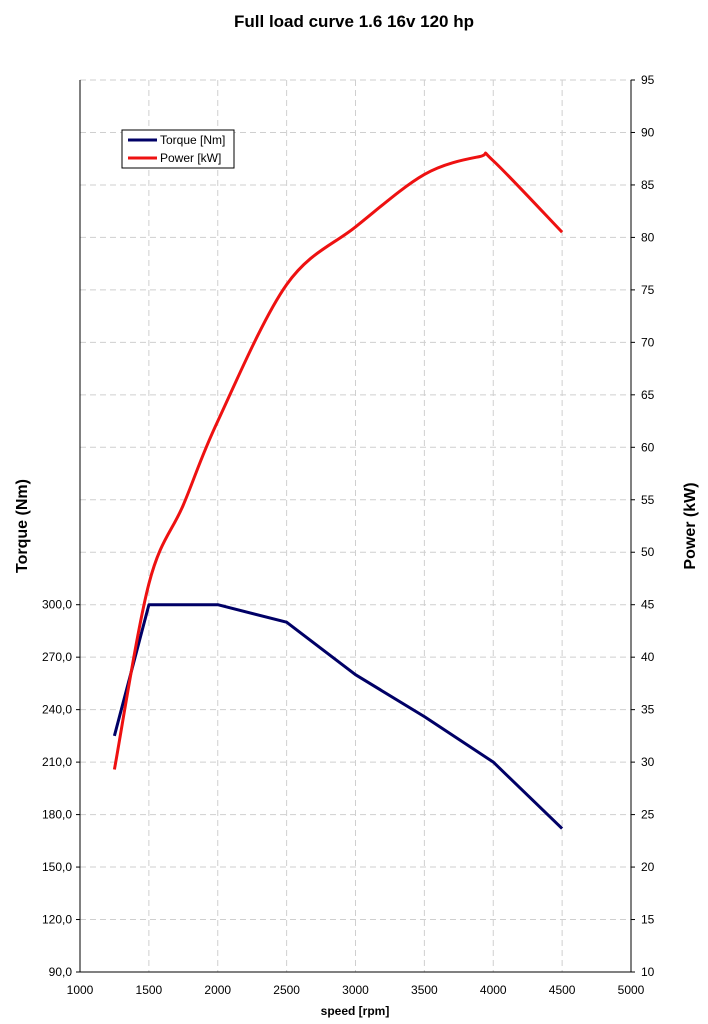 This screenshot has height=1024, width=708. Describe the element at coordinates (562, 990) in the screenshot. I see `x-tick-label: 4500` at that location.